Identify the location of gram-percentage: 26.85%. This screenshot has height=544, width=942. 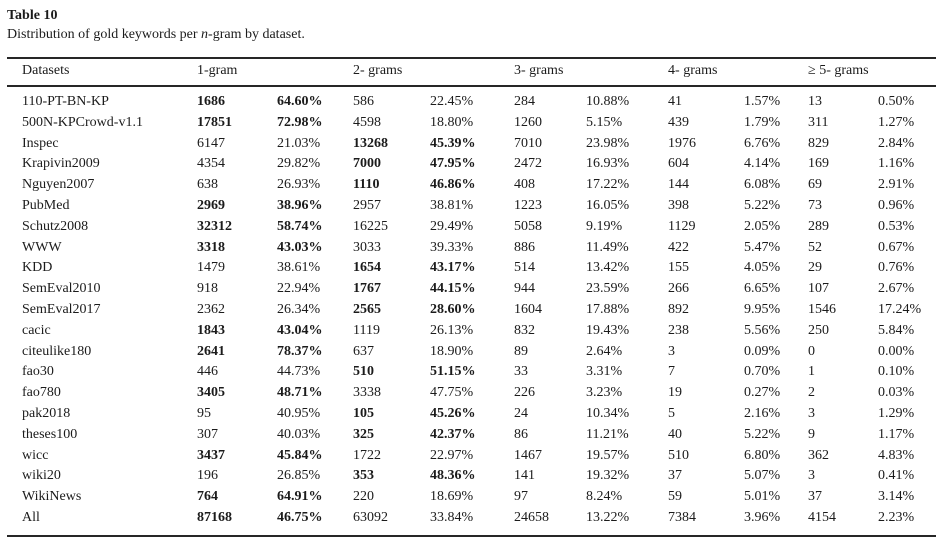
(299, 476).